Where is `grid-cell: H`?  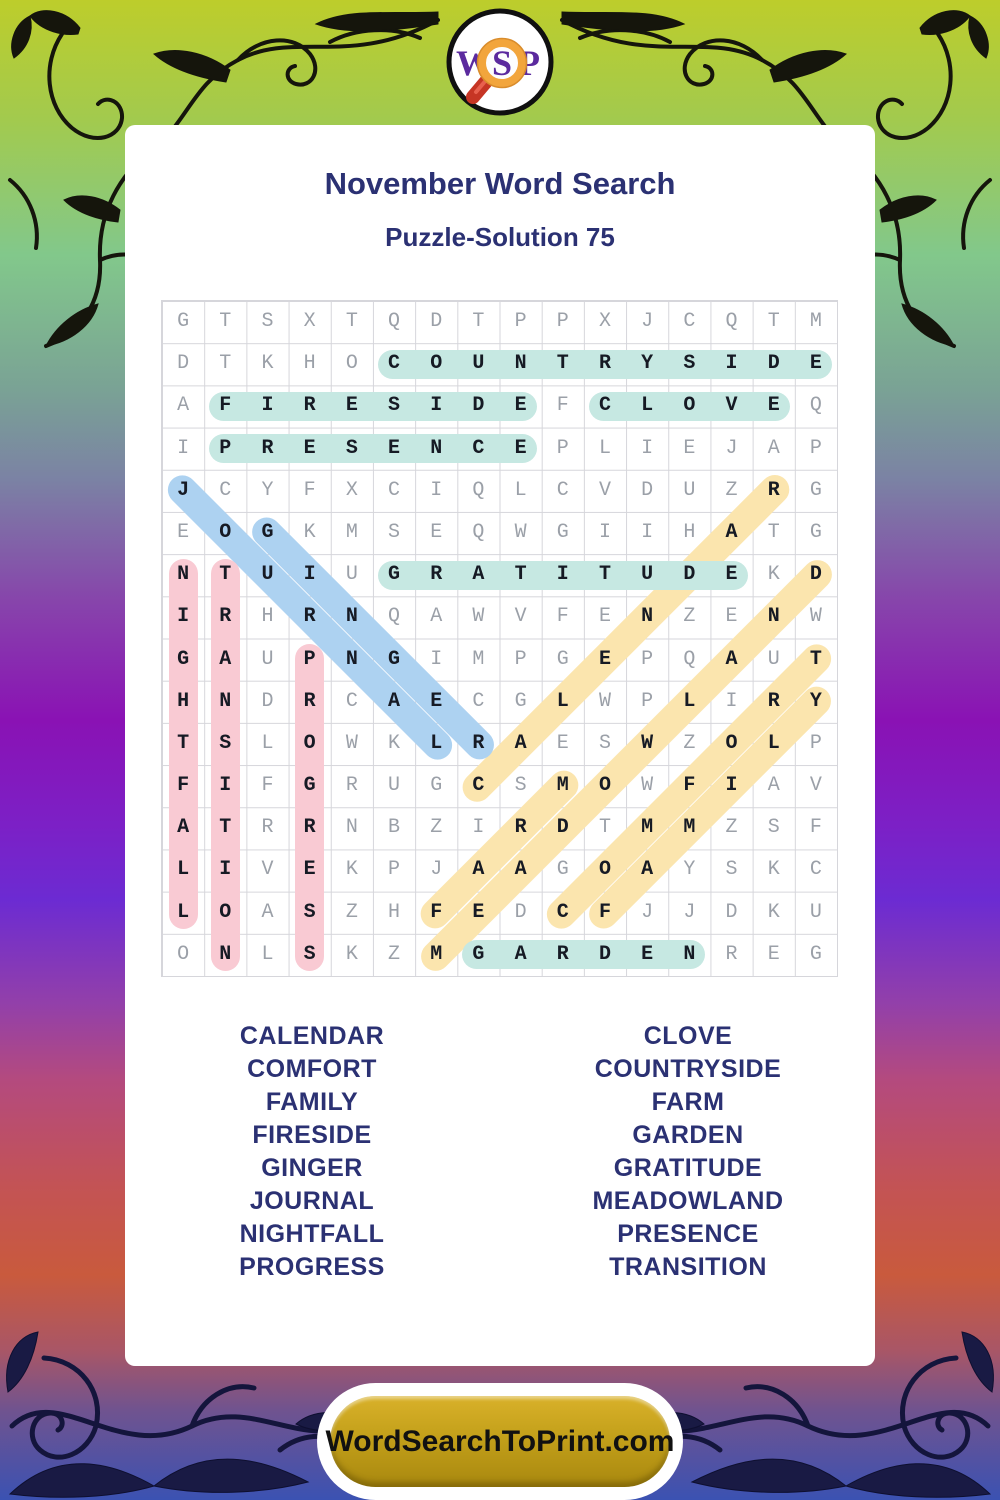
grid-cell: H is located at coordinates (309, 364).